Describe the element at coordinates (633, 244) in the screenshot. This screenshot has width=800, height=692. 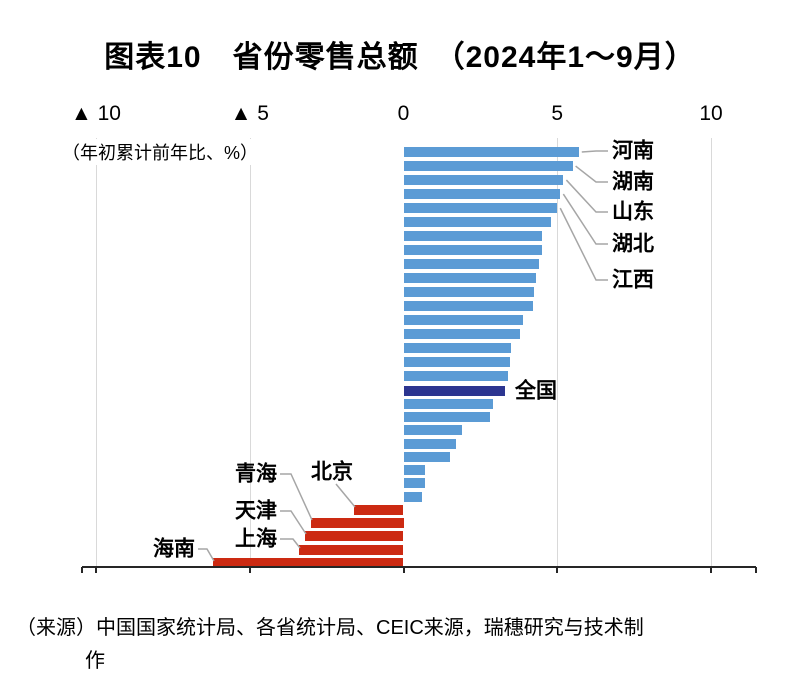
I see `label-湖北: 湖北` at that location.